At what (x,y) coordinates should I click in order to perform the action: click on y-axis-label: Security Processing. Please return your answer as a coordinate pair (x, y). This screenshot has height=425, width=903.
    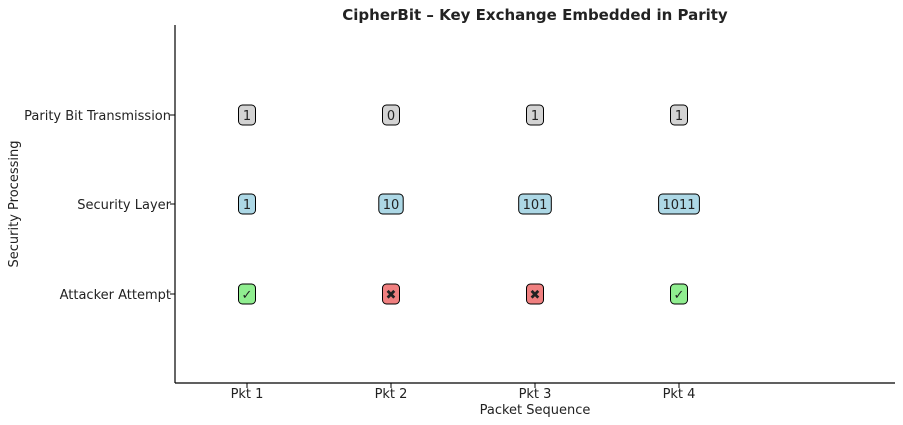
    Looking at the image, I should click on (14, 204).